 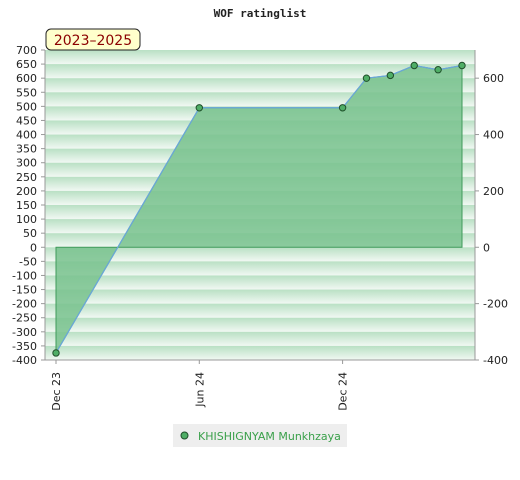 What do you see at coordinates (486, 247) in the screenshot?
I see `y-tick-label-right: 0` at bounding box center [486, 247].